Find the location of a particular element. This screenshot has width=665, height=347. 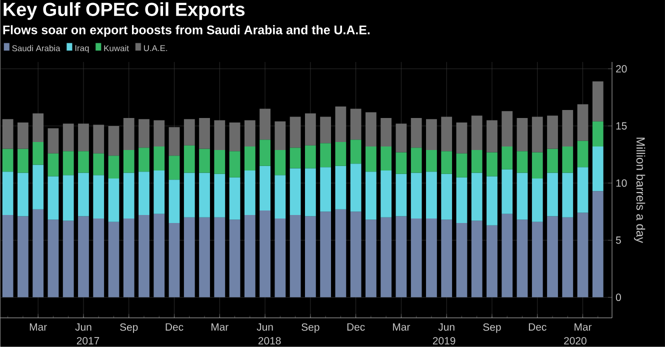

legend-label: U.A.E. is located at coordinates (156, 48).